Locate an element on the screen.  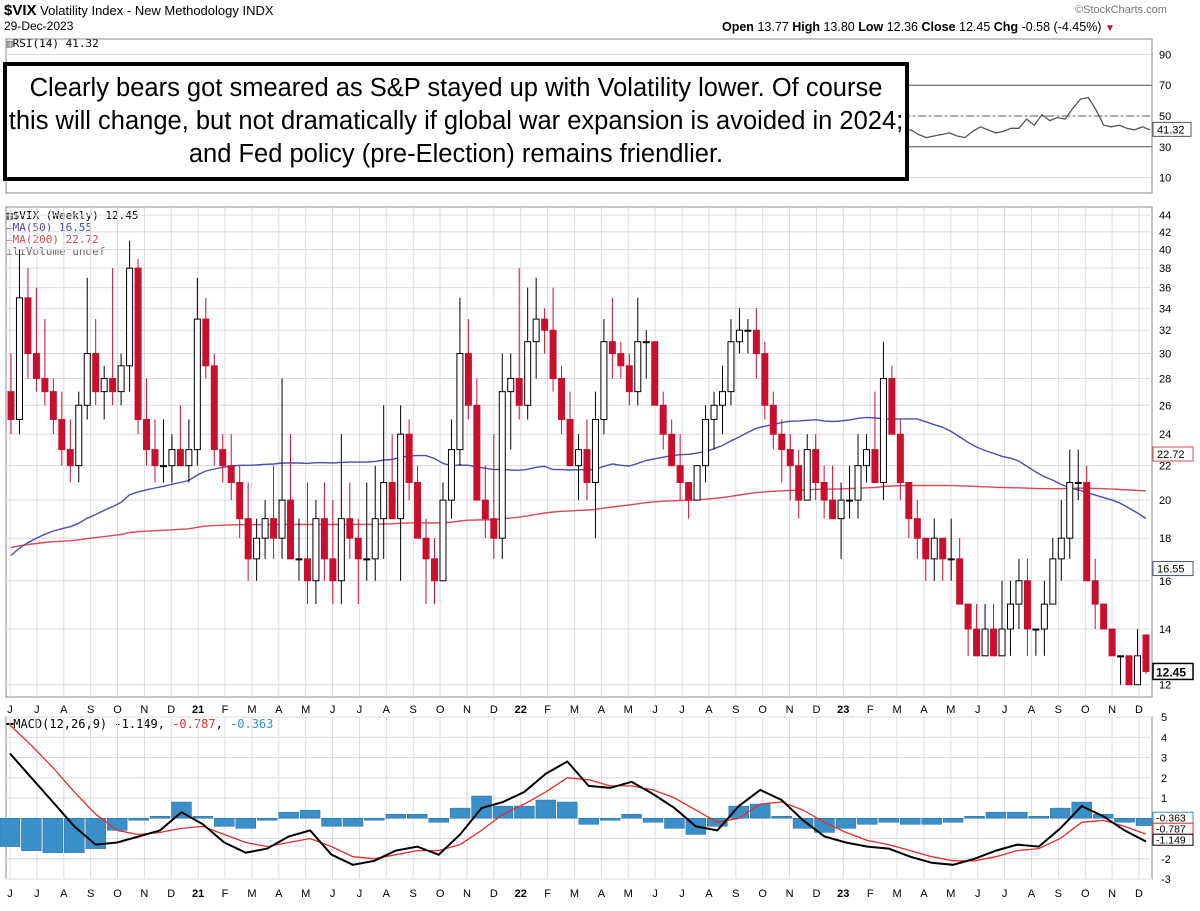
down-arrow-icon: ▼ is located at coordinates (1109, 28).